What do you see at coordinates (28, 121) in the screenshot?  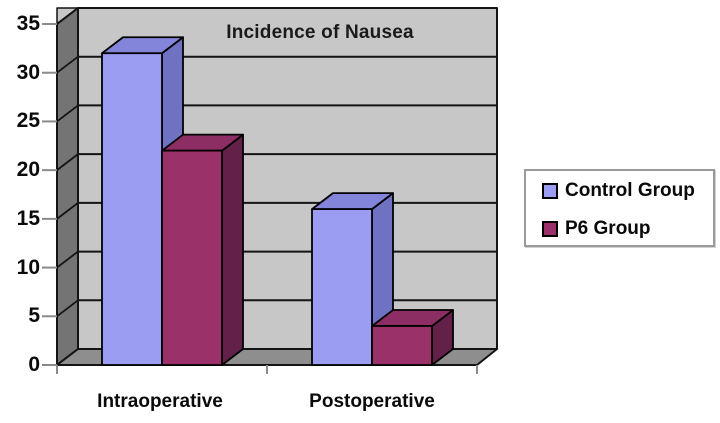 I see `y-axis-label-25: 25` at bounding box center [28, 121].